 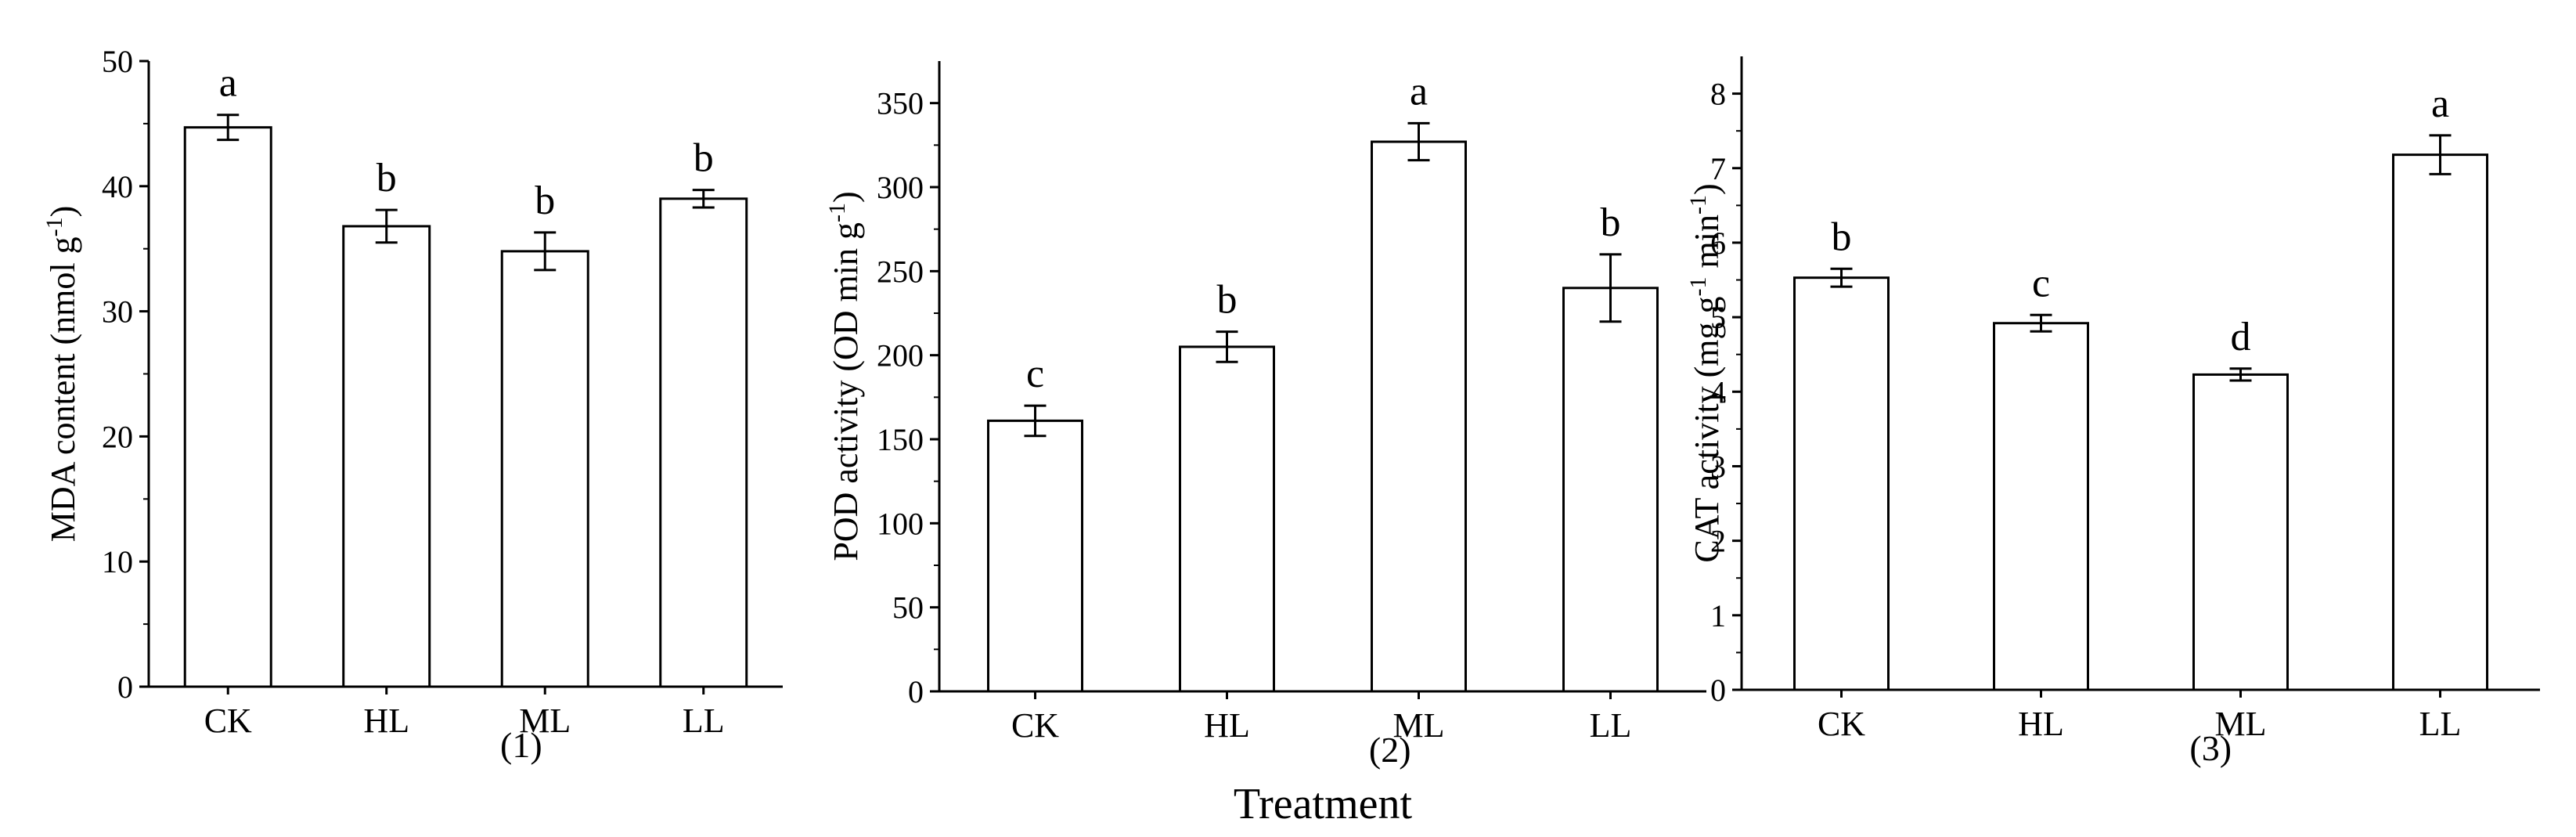 What do you see at coordinates (1718, 541) in the screenshot?
I see `y-tick-label: 2` at bounding box center [1718, 541].